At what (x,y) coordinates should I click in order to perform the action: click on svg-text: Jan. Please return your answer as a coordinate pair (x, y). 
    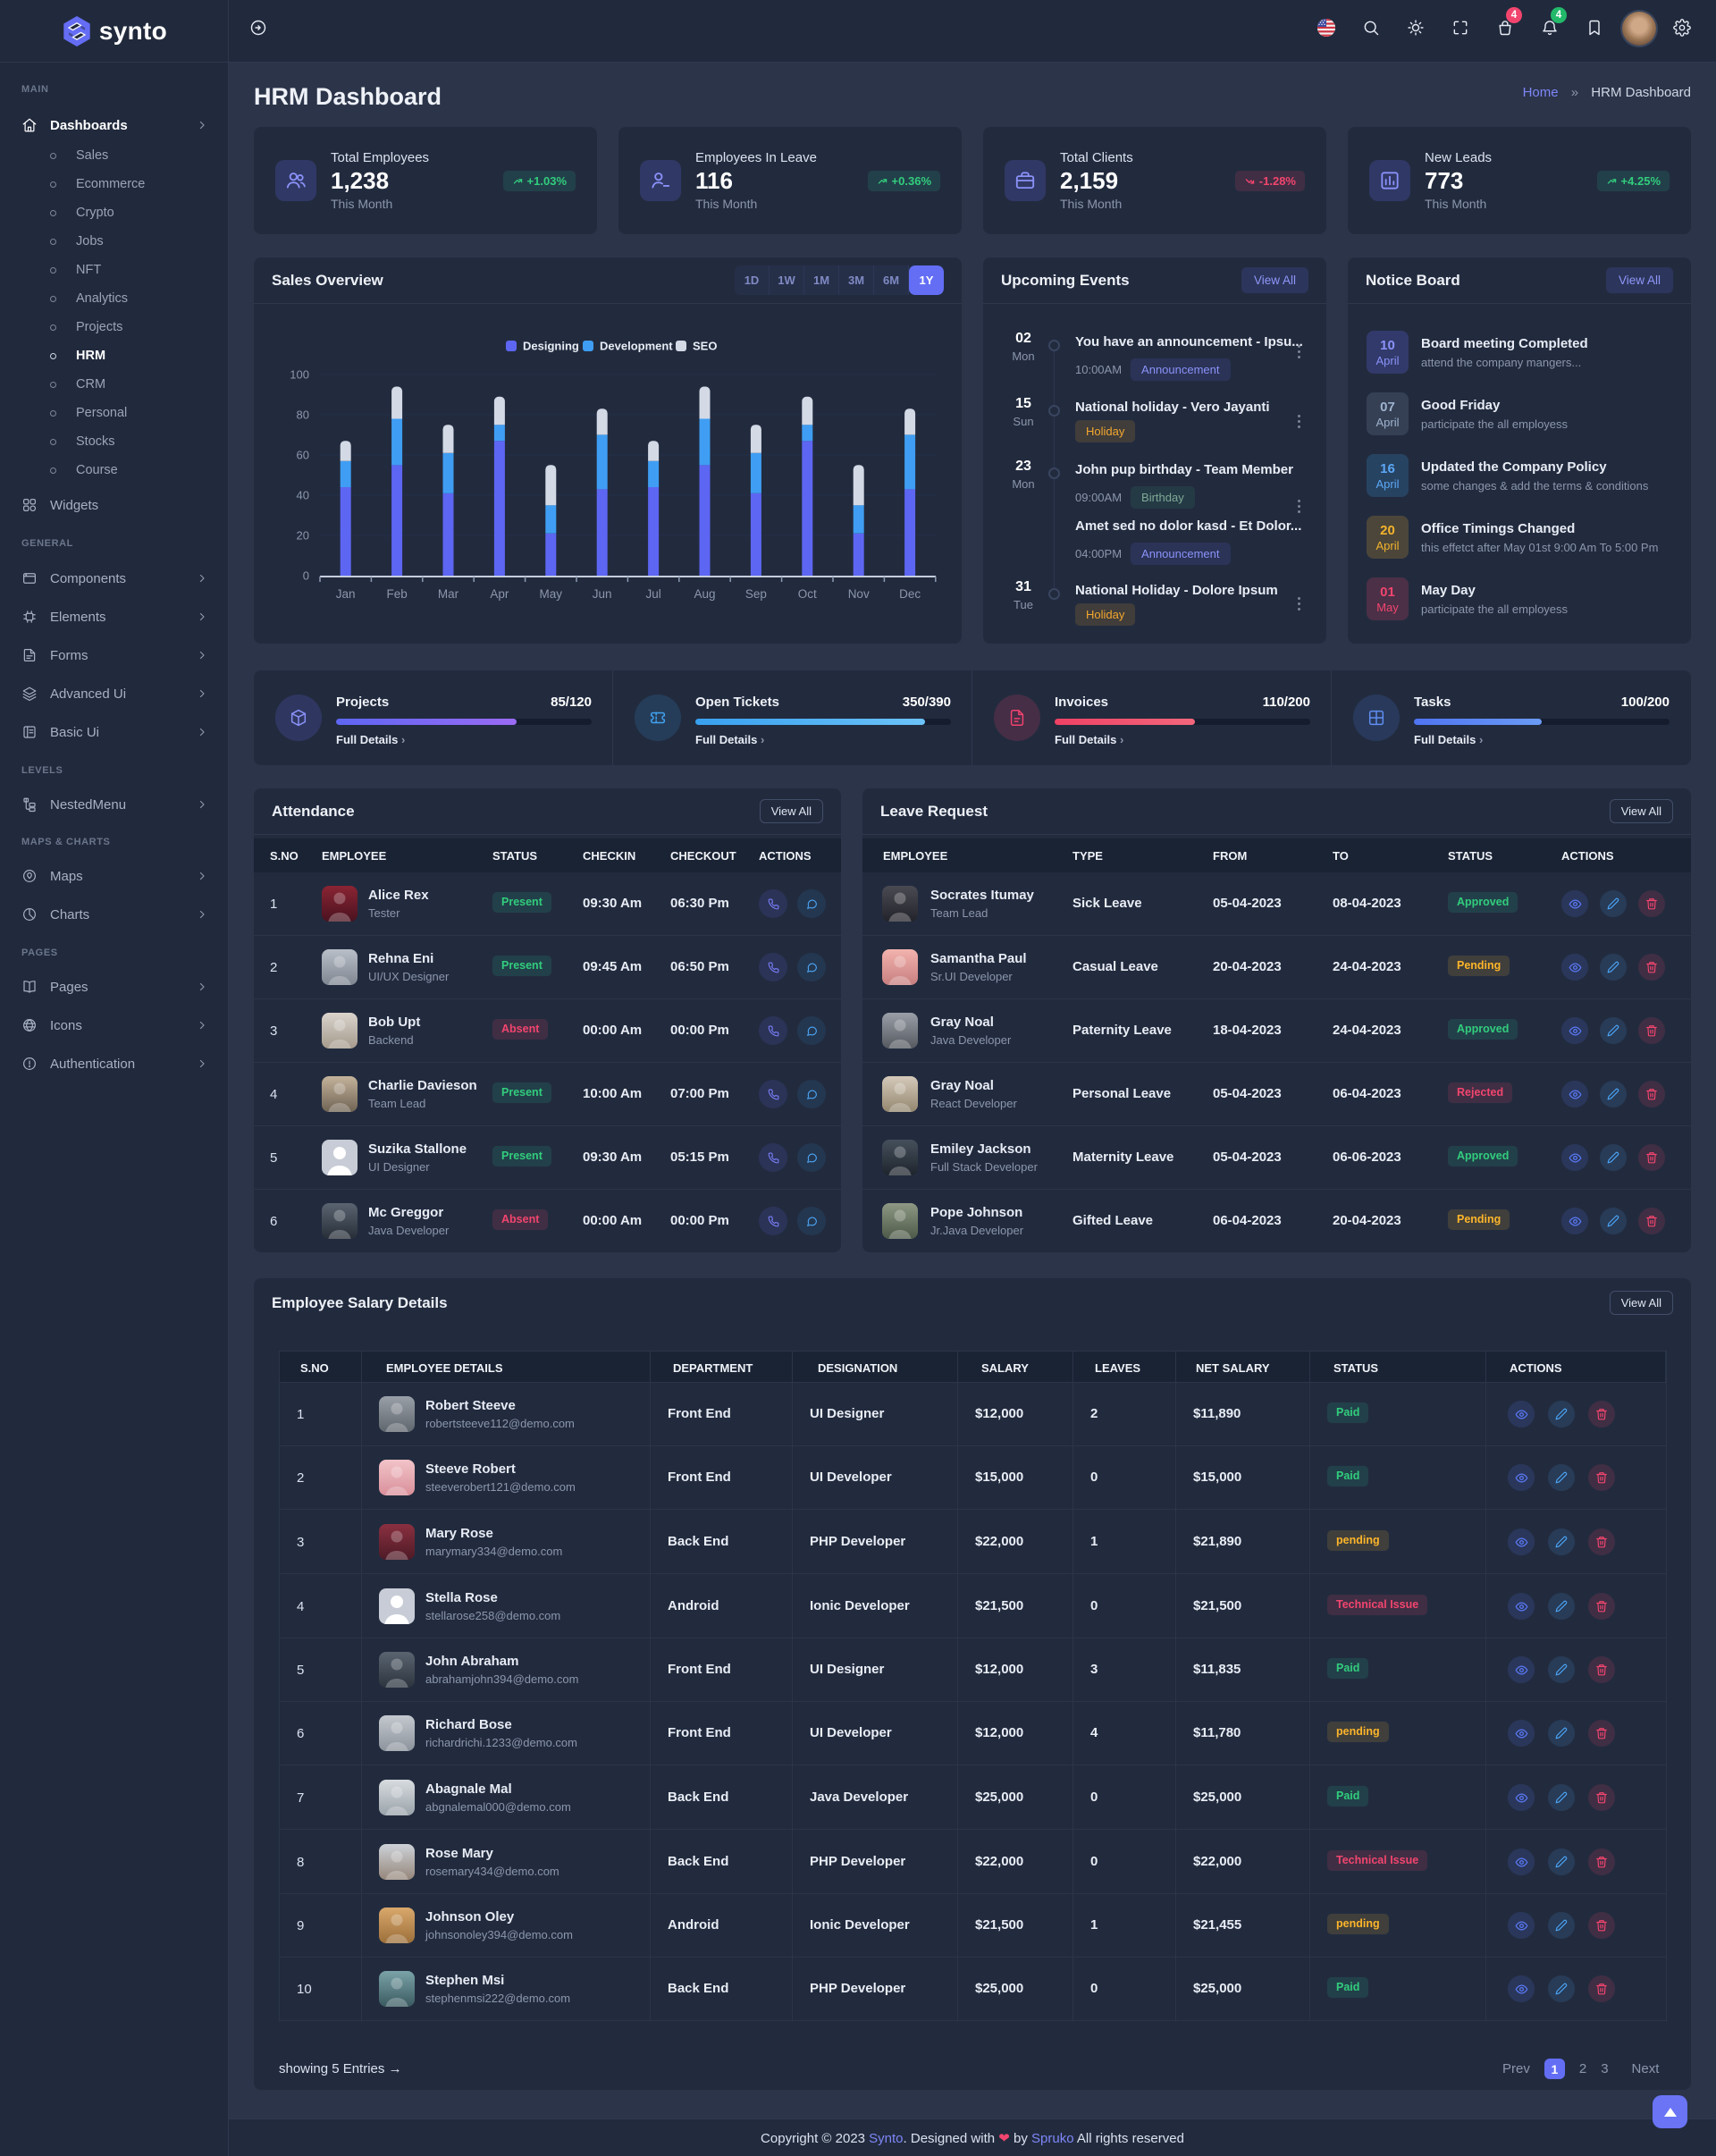
    Looking at the image, I should click on (346, 594).